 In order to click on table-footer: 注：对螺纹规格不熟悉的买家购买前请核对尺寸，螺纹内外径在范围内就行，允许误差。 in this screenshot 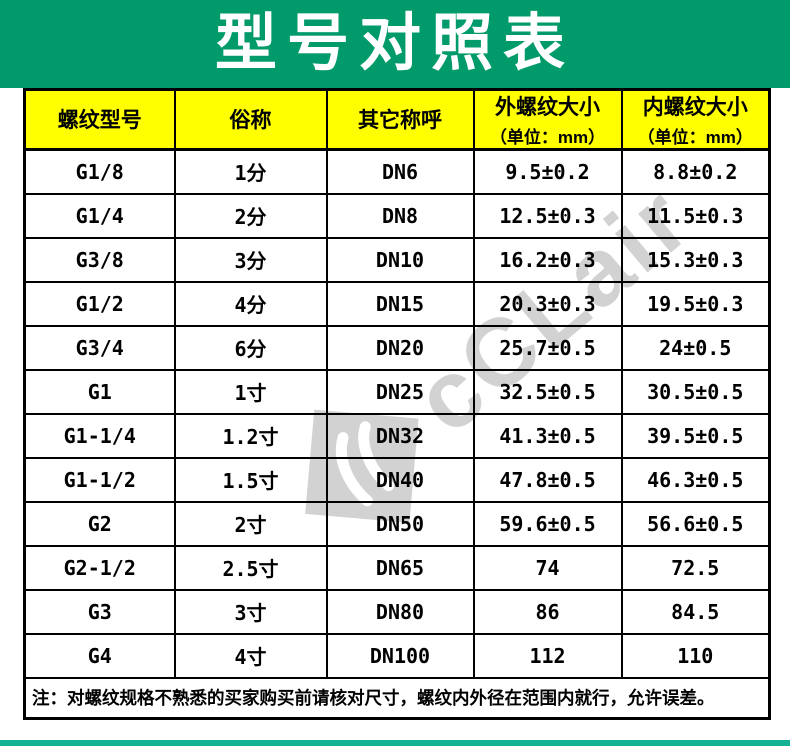, I will do `click(397, 698)`.